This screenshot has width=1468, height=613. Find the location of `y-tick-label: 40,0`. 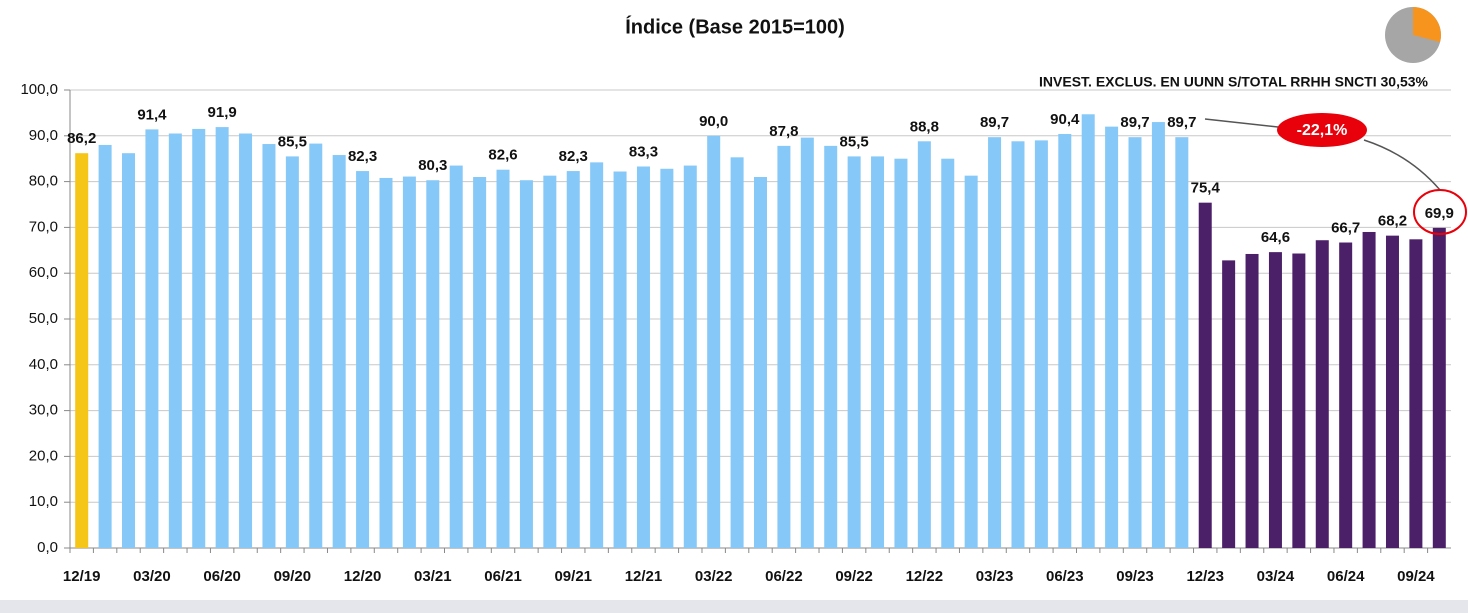

y-tick-label: 40,0 is located at coordinates (43, 364).